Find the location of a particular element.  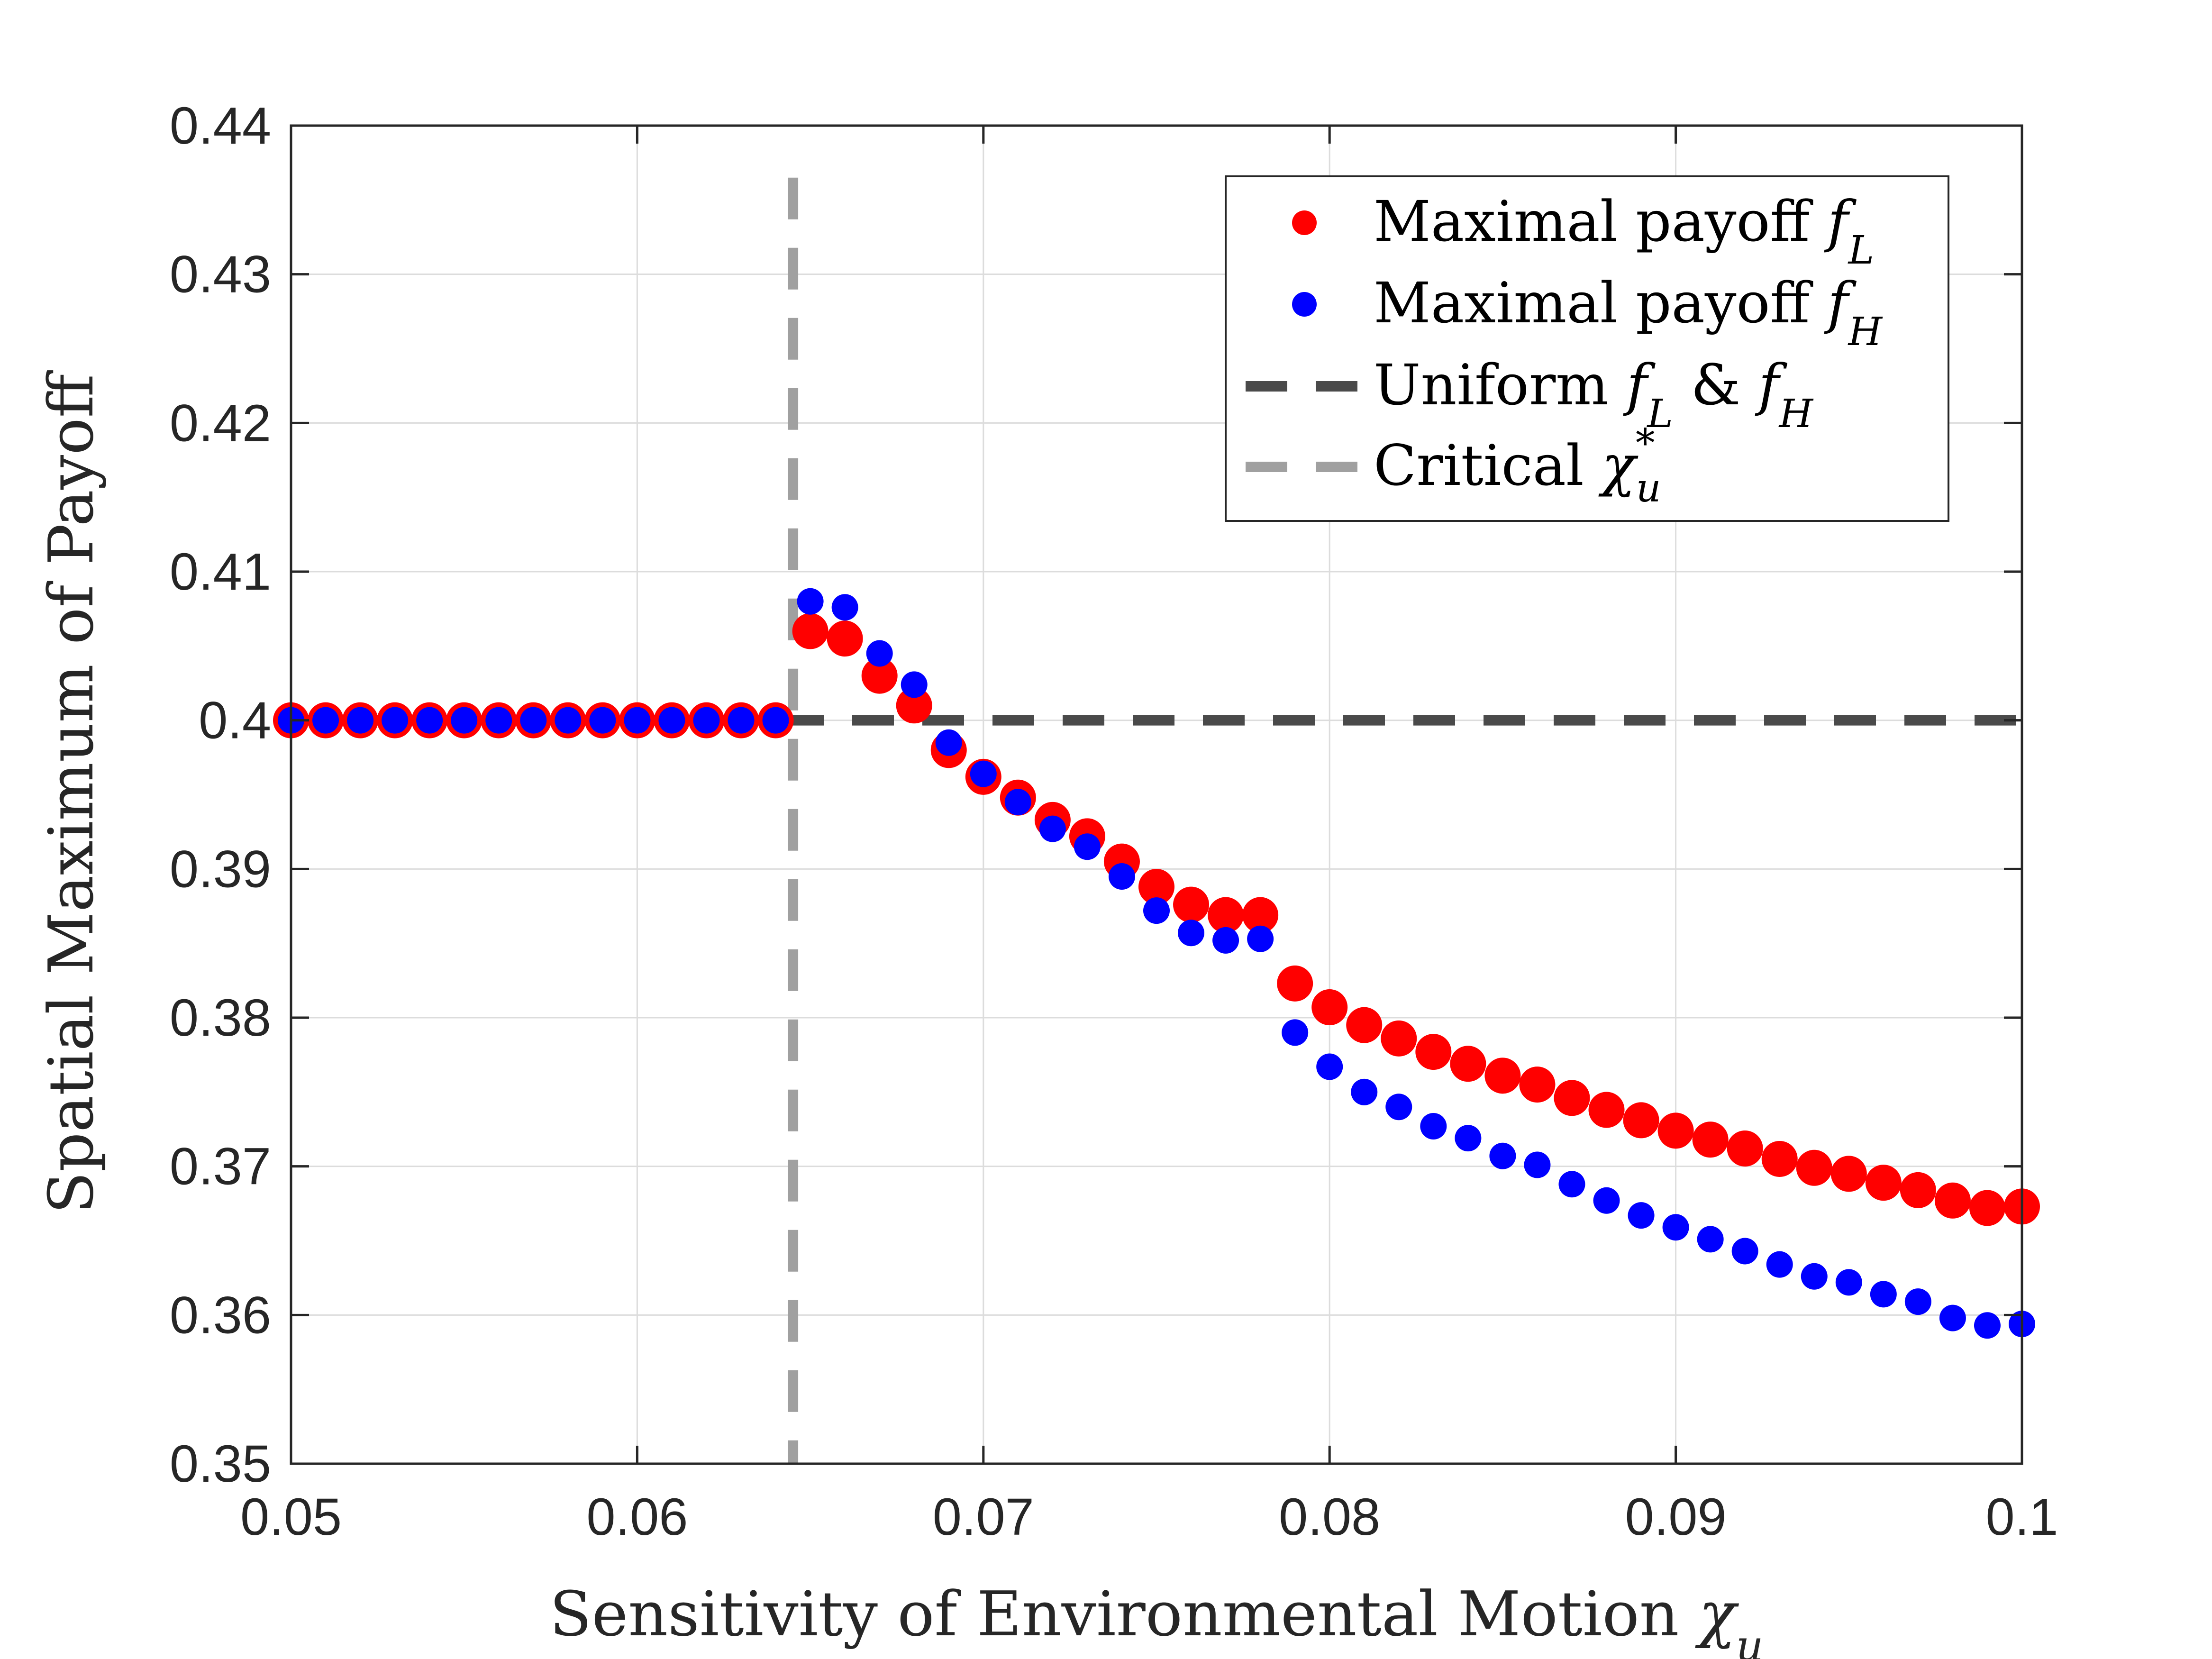

y-tick-label: 0.44 is located at coordinates (220, 126).